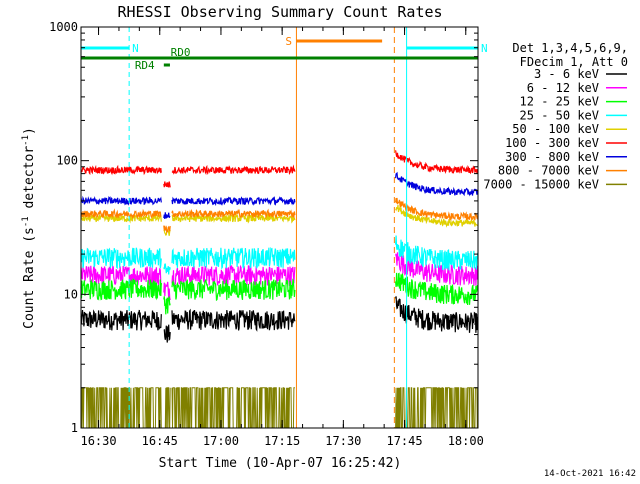 This screenshot has width=640, height=484. Describe the element at coordinates (555, 129) in the screenshot. I see `legend-entry-label: 50 - 100 keV` at that location.